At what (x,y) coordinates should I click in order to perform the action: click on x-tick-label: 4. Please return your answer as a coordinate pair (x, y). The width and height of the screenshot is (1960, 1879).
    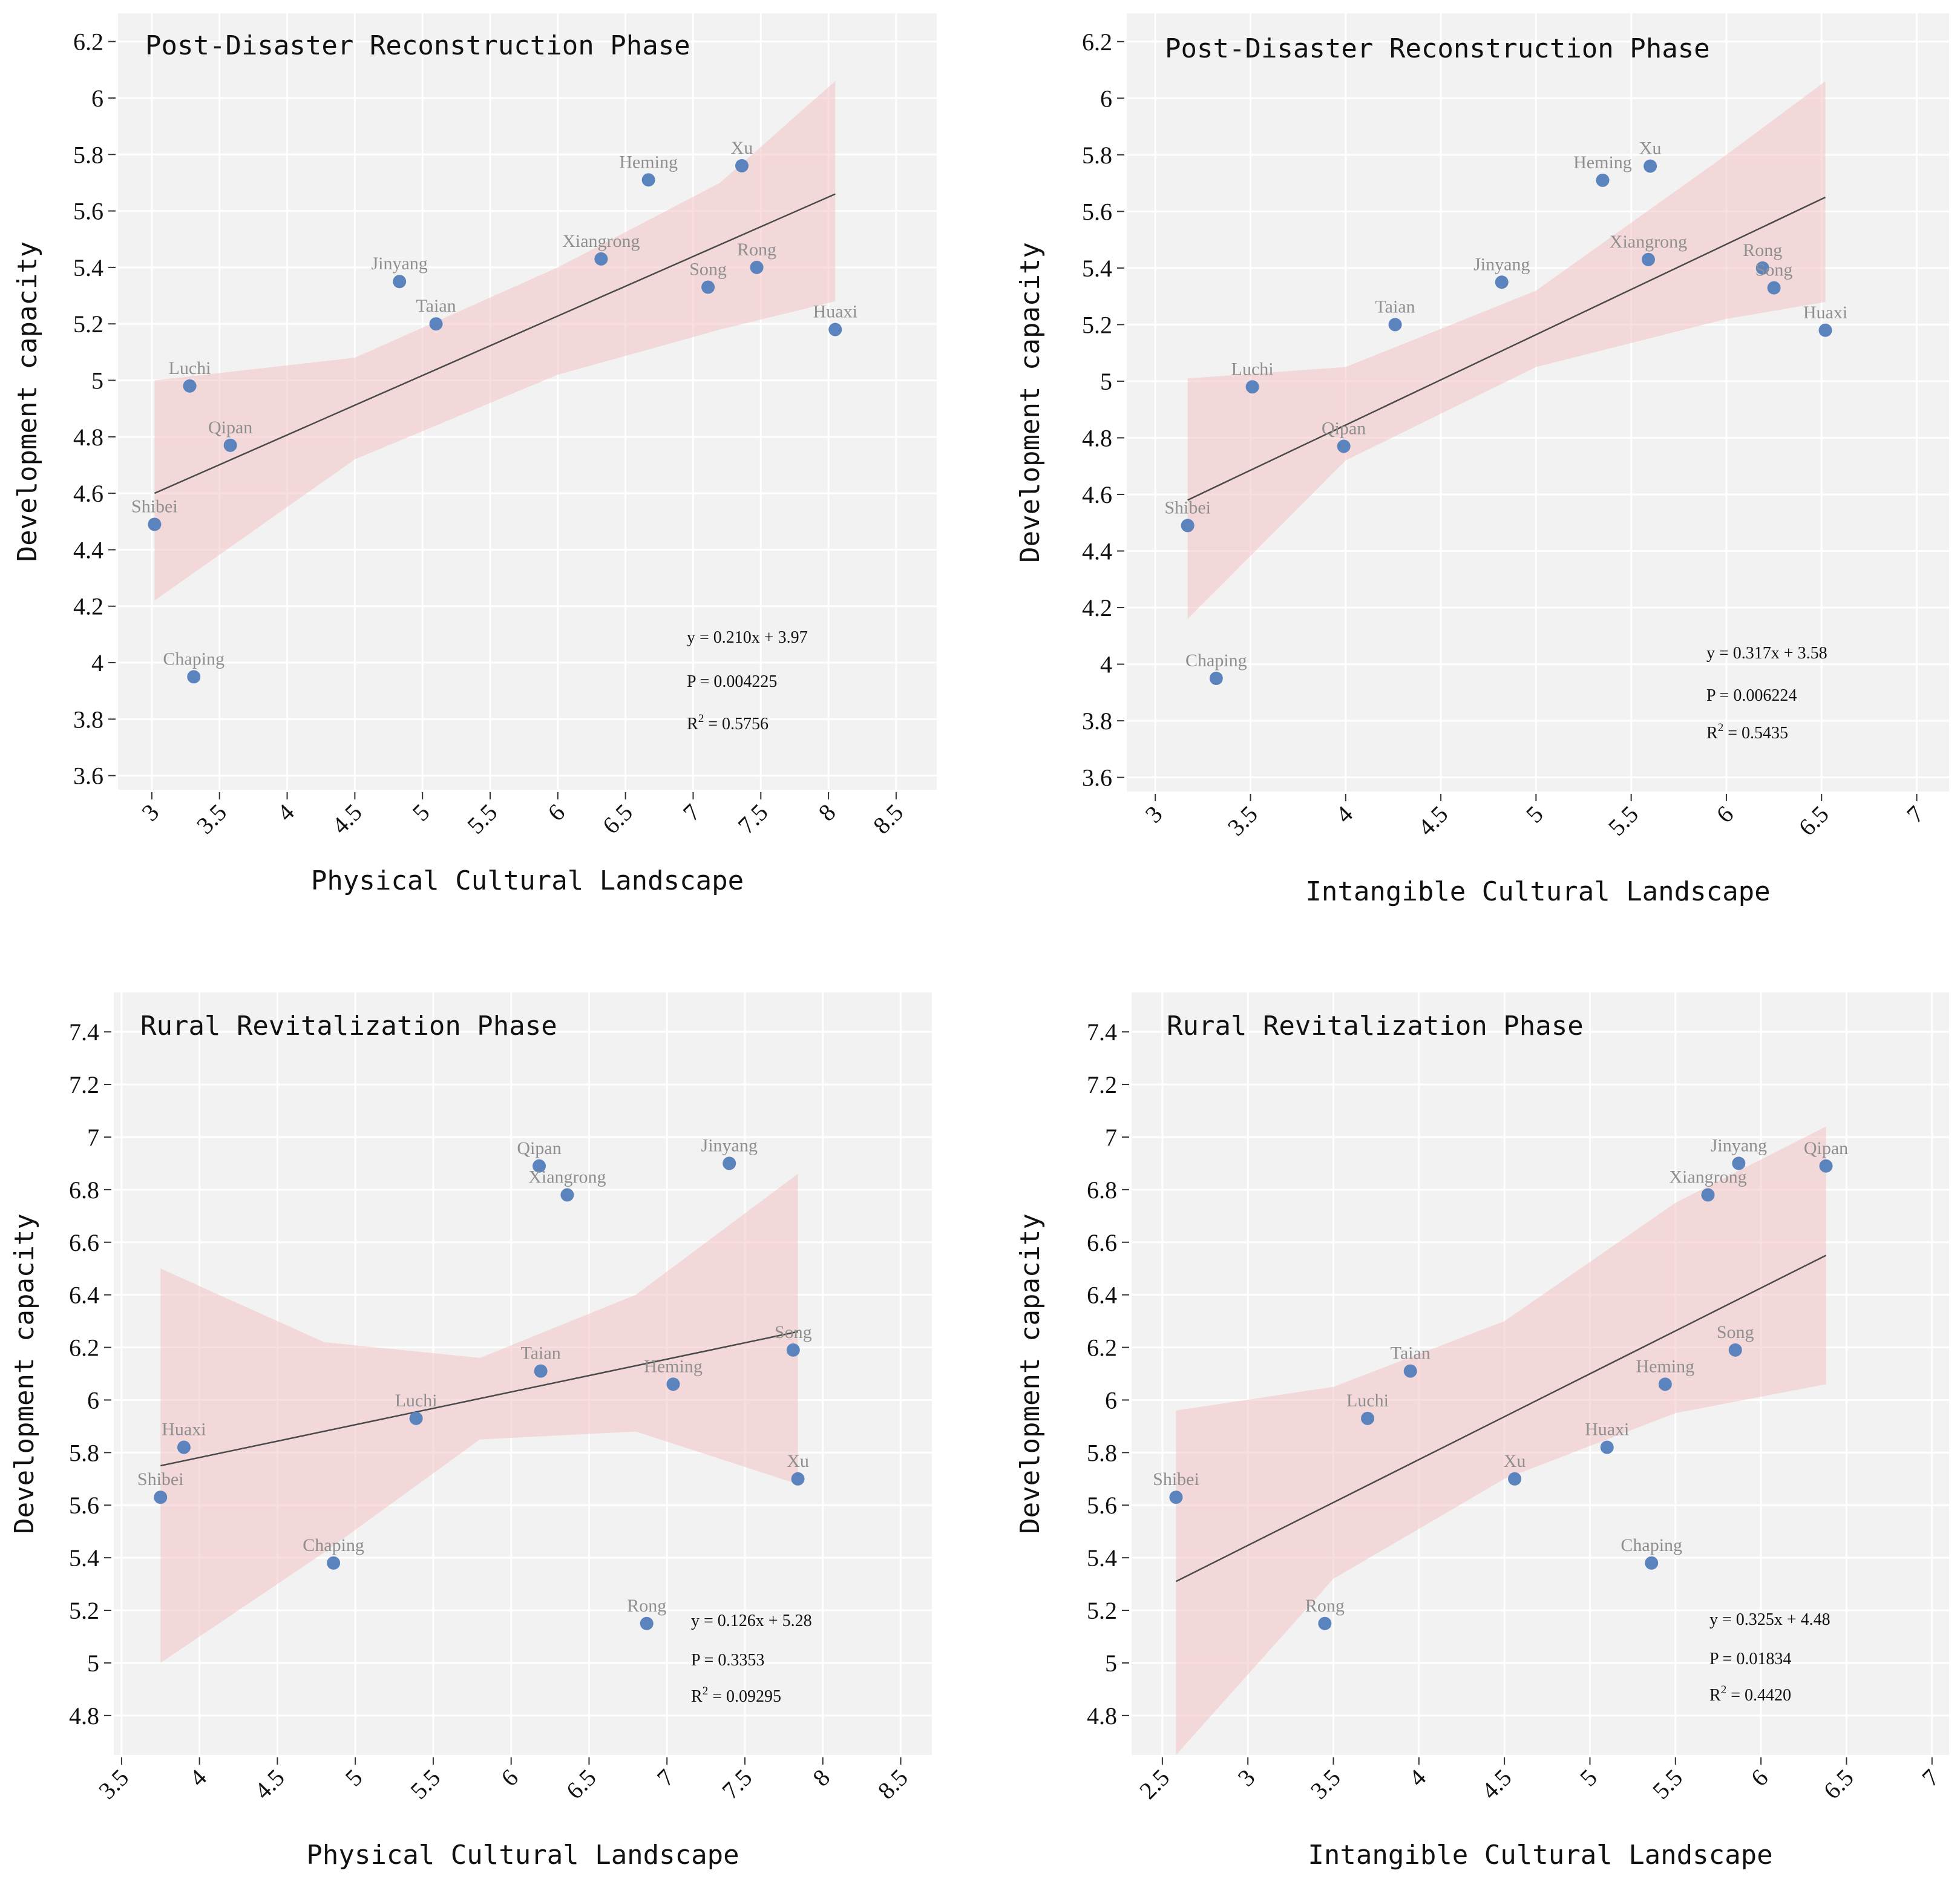
    Looking at the image, I should click on (1417, 1778).